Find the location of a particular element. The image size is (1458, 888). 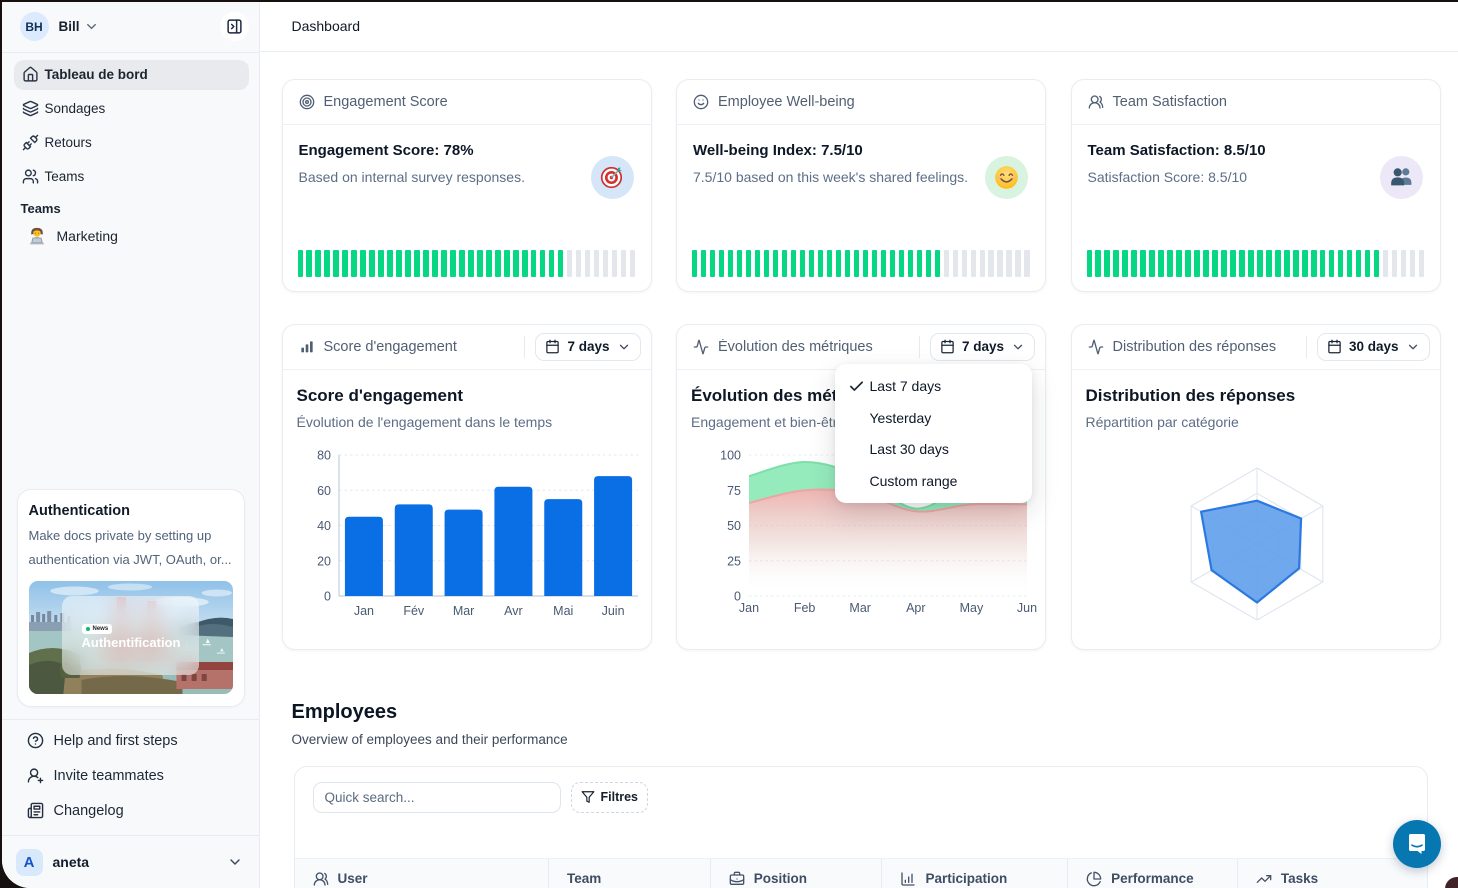

svg-text: Feb is located at coordinates (805, 608).